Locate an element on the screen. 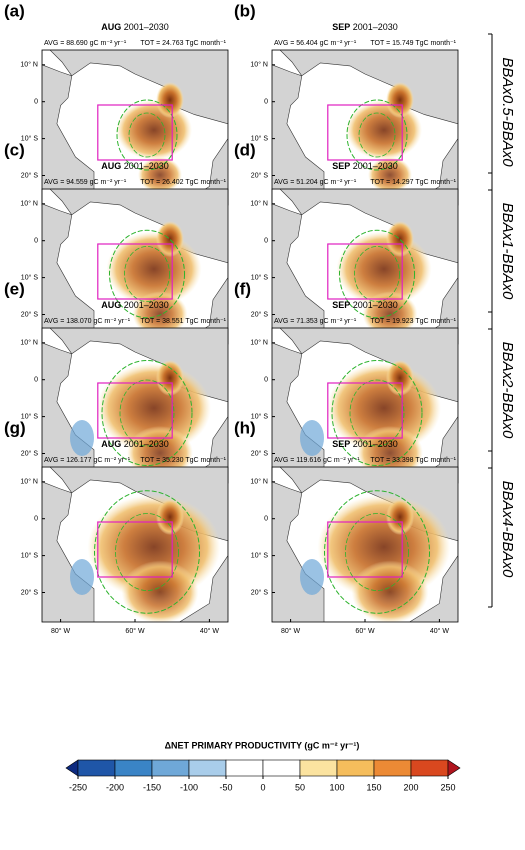 The width and height of the screenshot is (525, 850). avg: AVG = 88.690 gC m⁻² yr⁻¹ is located at coordinates (85, 43).